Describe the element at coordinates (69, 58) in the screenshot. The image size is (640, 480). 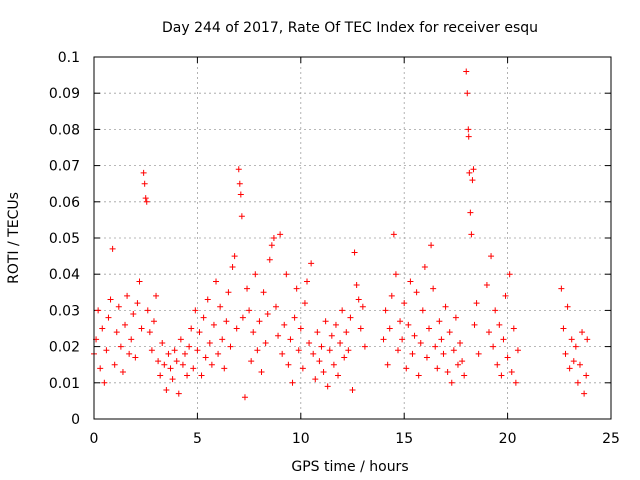
I see `y-tick-label: 0.1` at that location.